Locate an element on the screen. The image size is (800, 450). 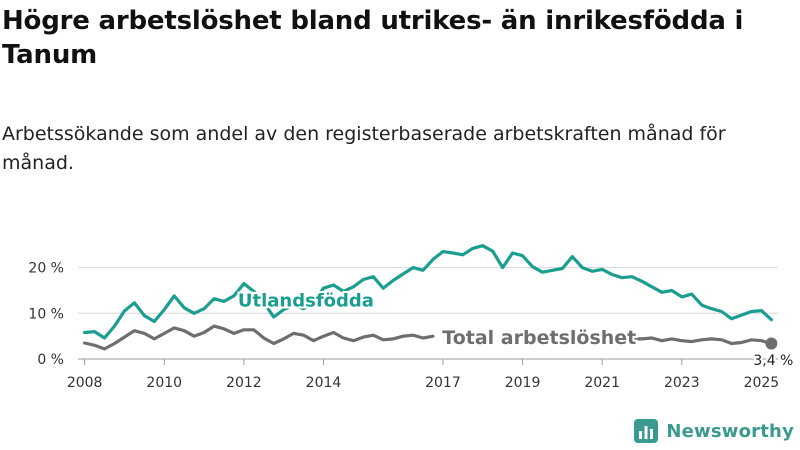
y-tick-label: 20 % is located at coordinates (46, 269).